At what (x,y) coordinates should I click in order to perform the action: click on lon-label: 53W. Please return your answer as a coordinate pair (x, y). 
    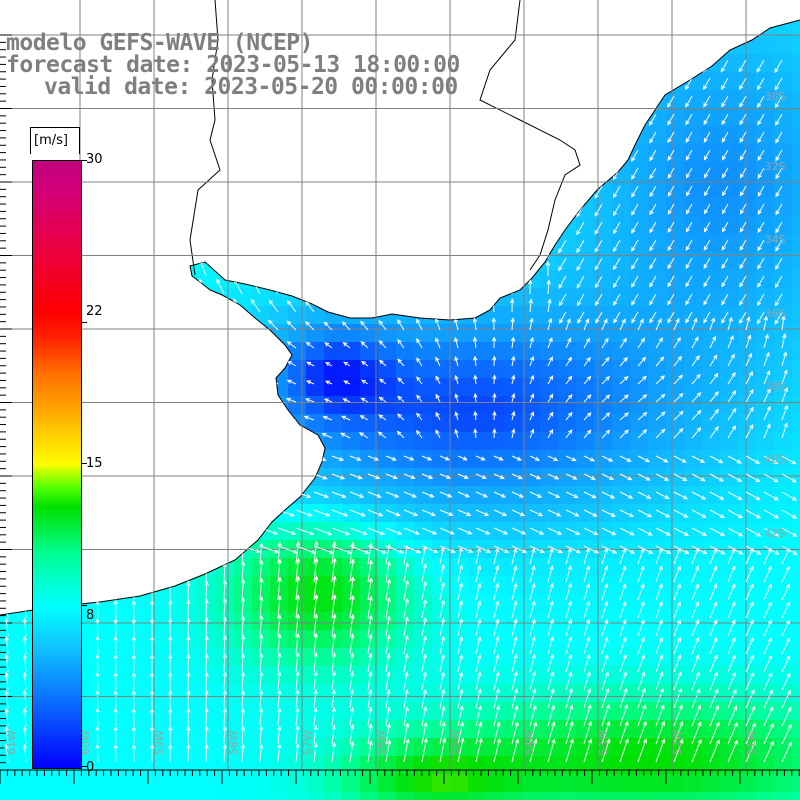
    Looking at the image, I should click on (603, 742).